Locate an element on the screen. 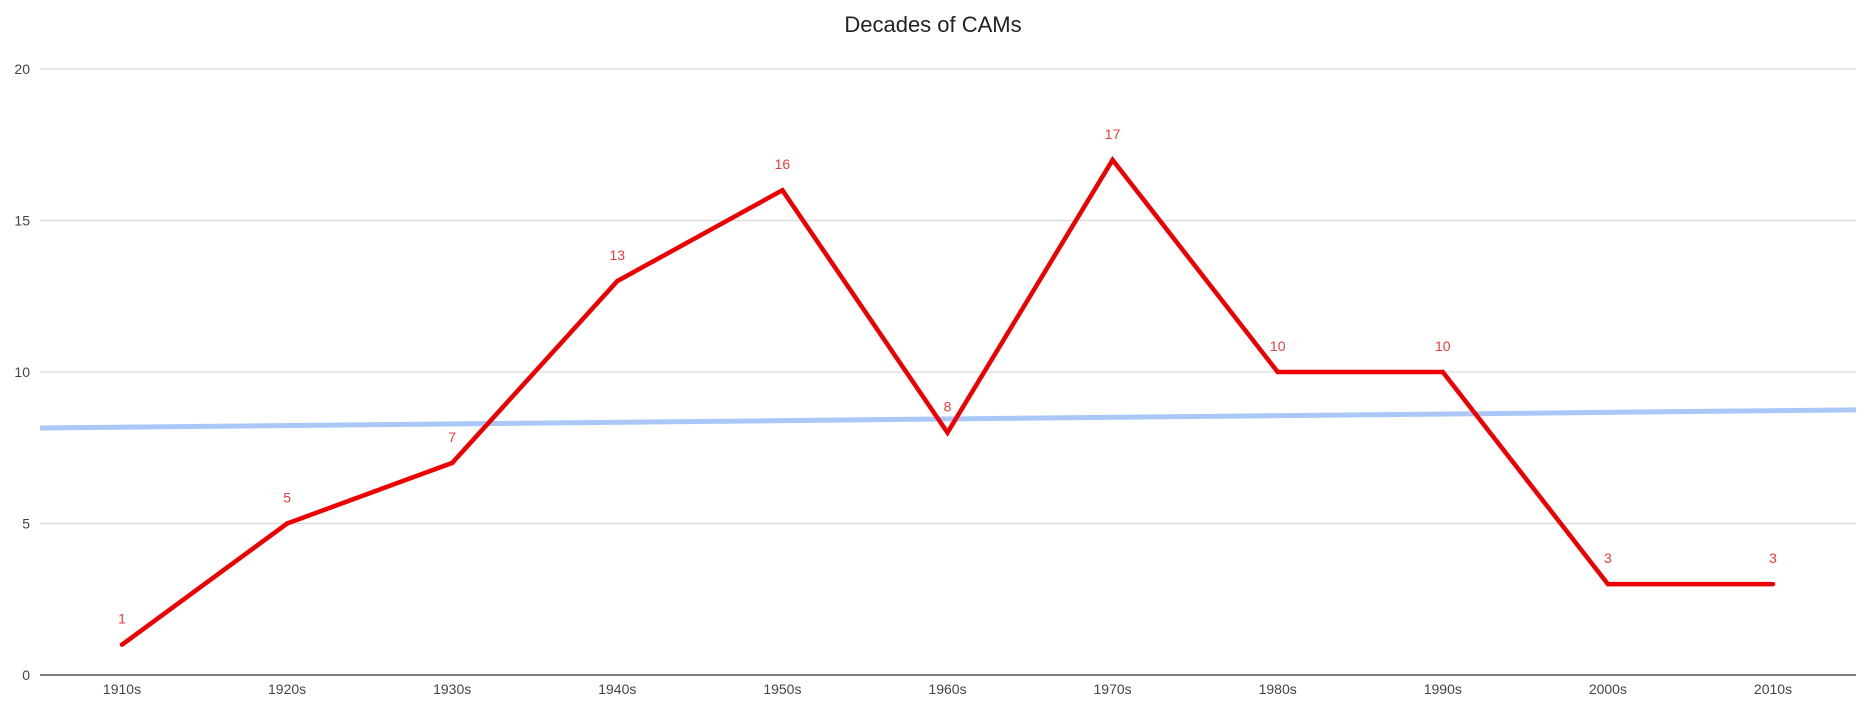 The height and width of the screenshot is (719, 1866). x-tick-label: 1990s is located at coordinates (1443, 689).